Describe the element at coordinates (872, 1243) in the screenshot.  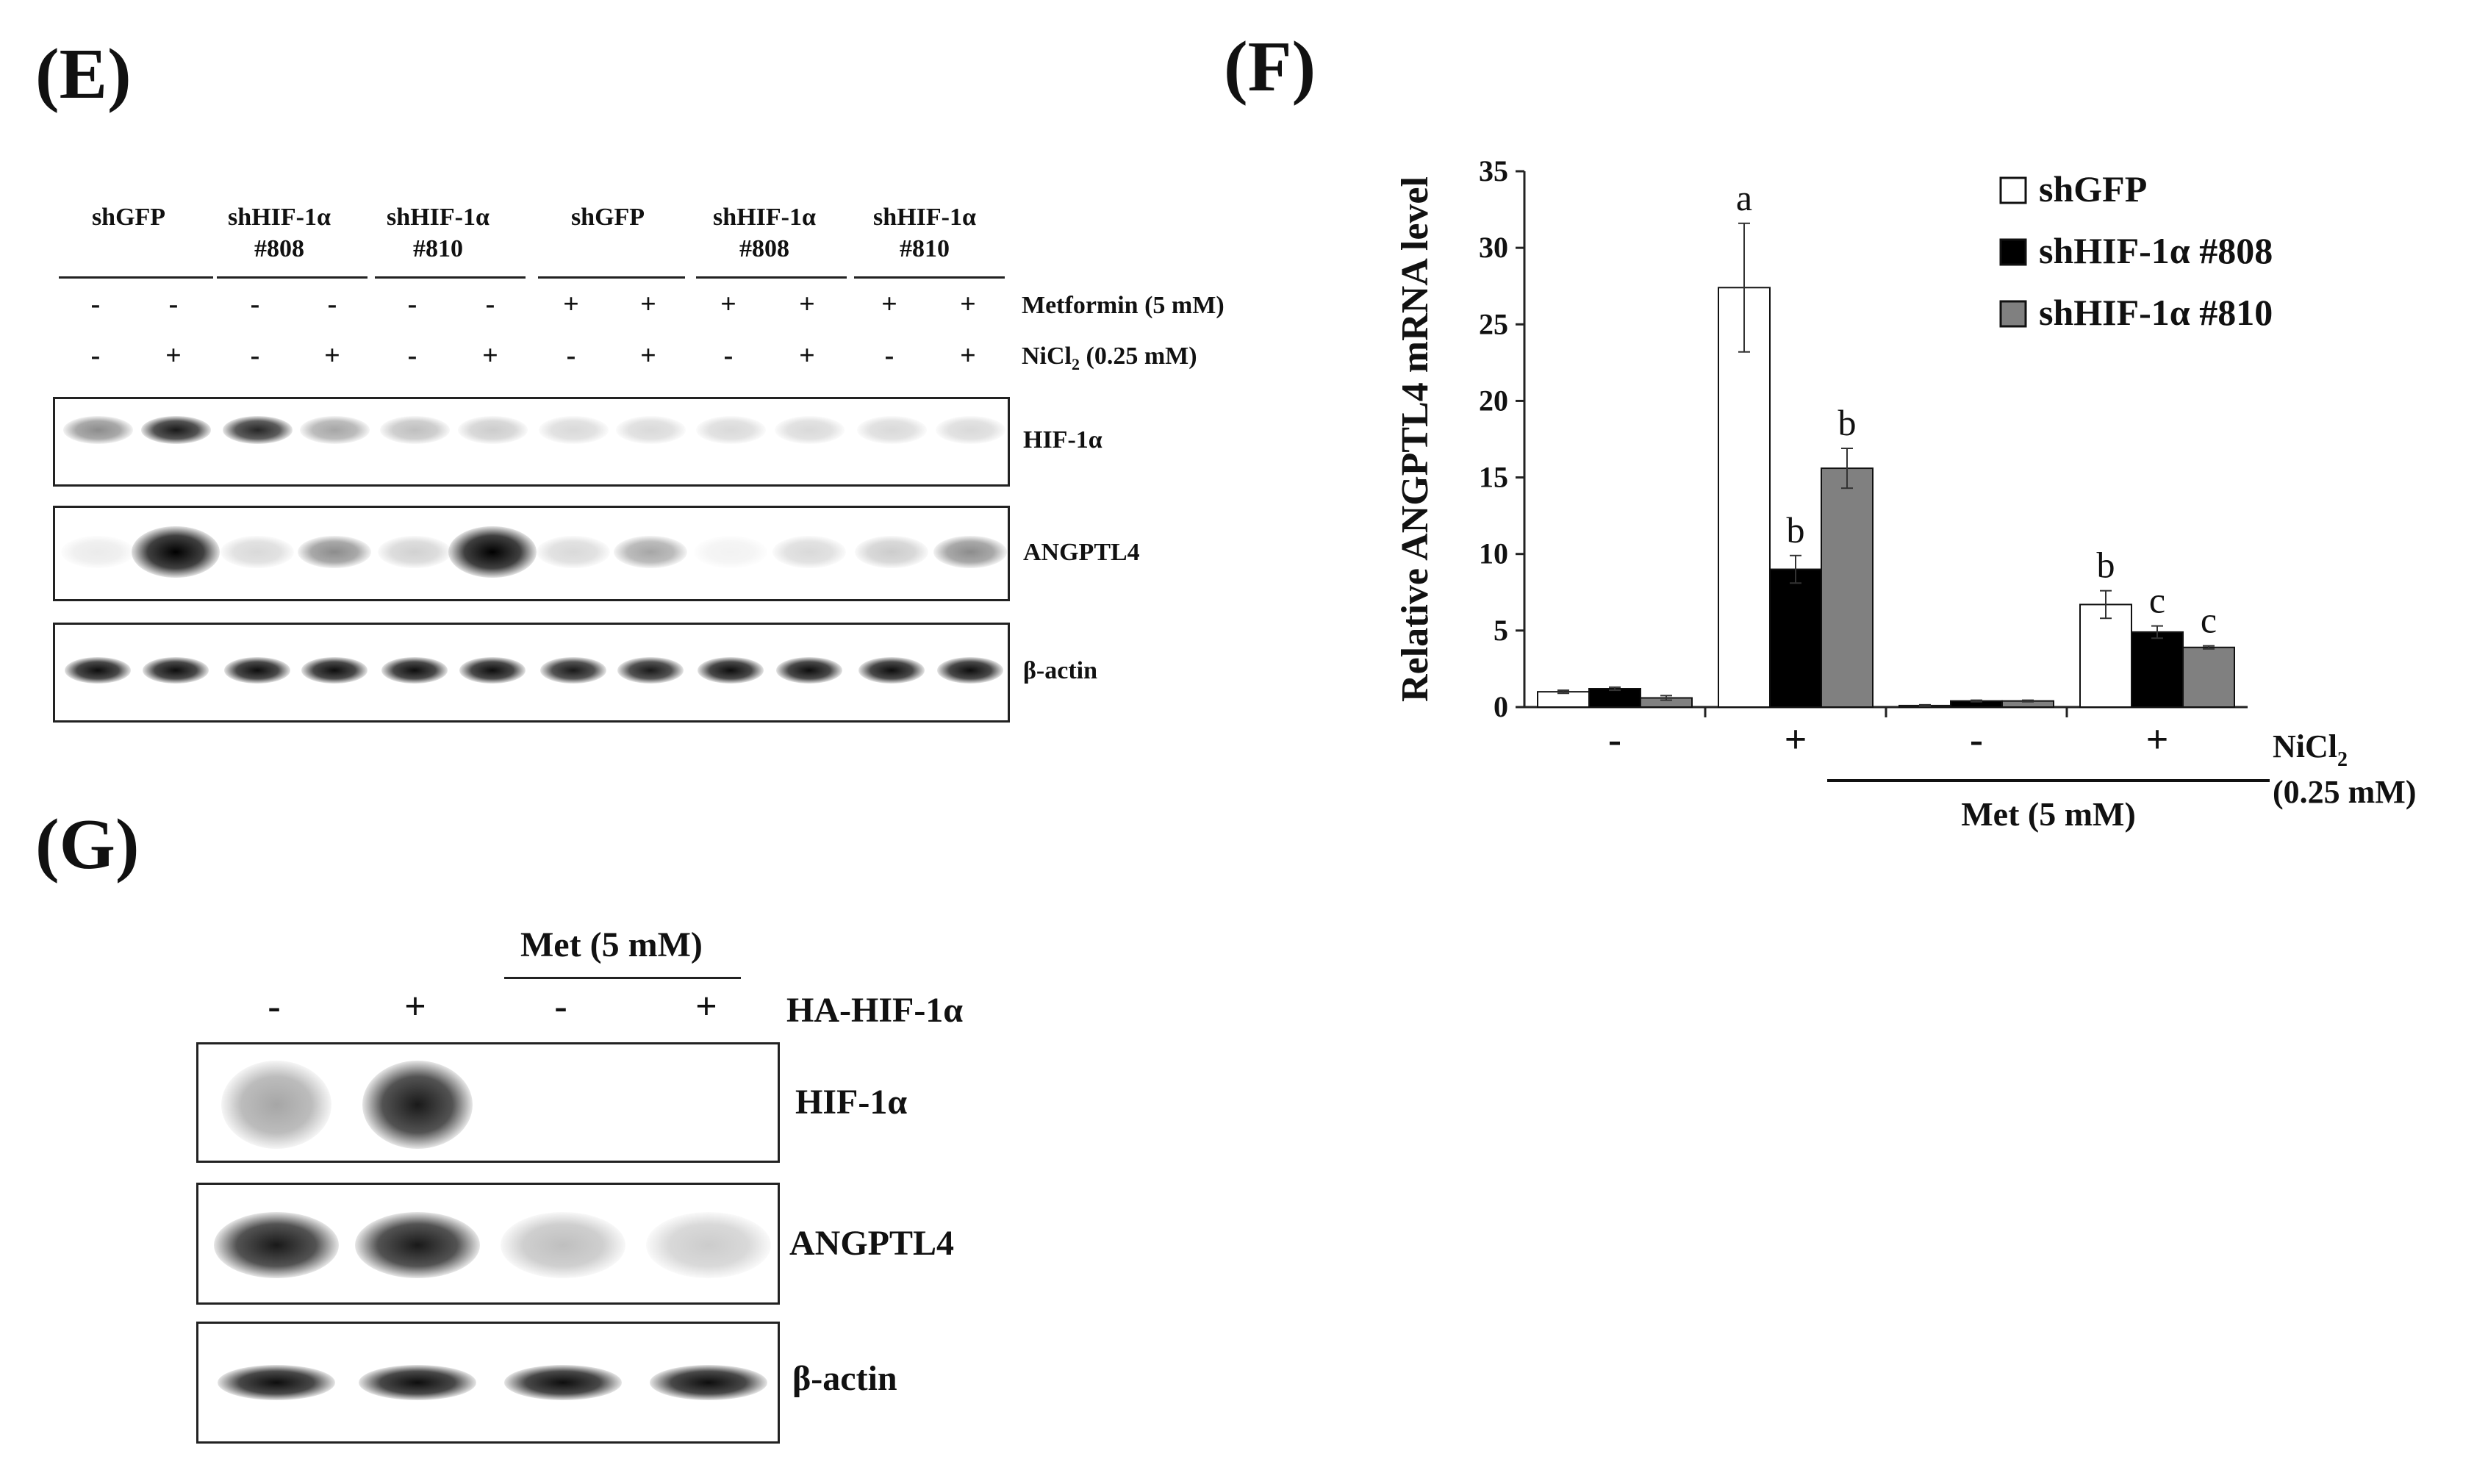
I see `blot-g-label-angptl4: ANGPTL4` at that location.